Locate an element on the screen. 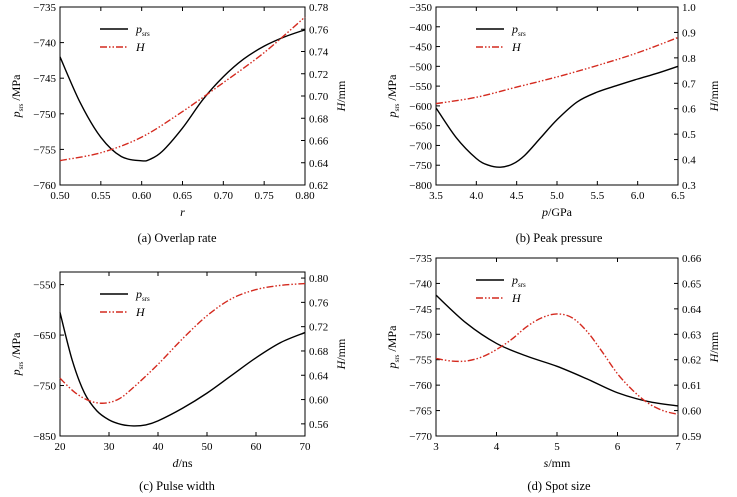 The height and width of the screenshot is (497, 737). y-left-tick-label: −700 is located at coordinates (420, 146).